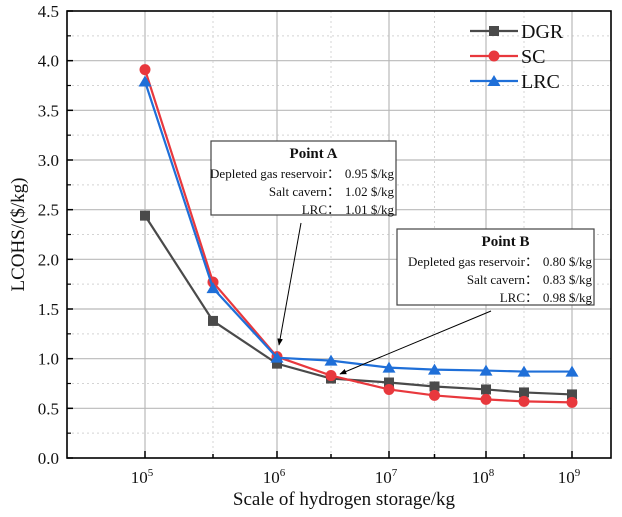 The width and height of the screenshot is (622, 517). What do you see at coordinates (568, 297) in the screenshot?
I see `annotation-value: 0.98 $/kg` at bounding box center [568, 297].